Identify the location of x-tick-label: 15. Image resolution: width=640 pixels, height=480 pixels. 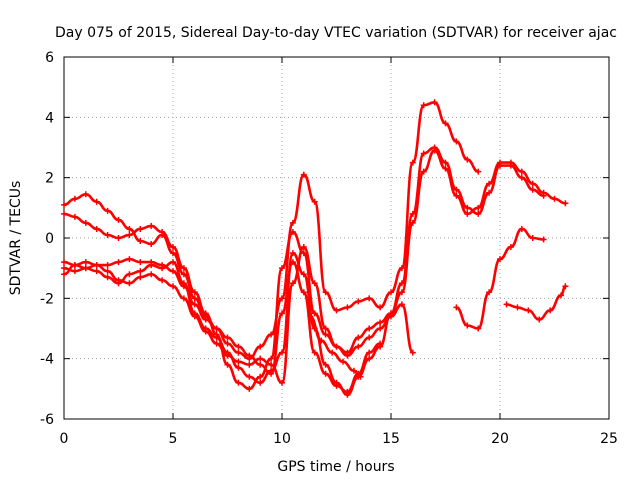
(391, 439).